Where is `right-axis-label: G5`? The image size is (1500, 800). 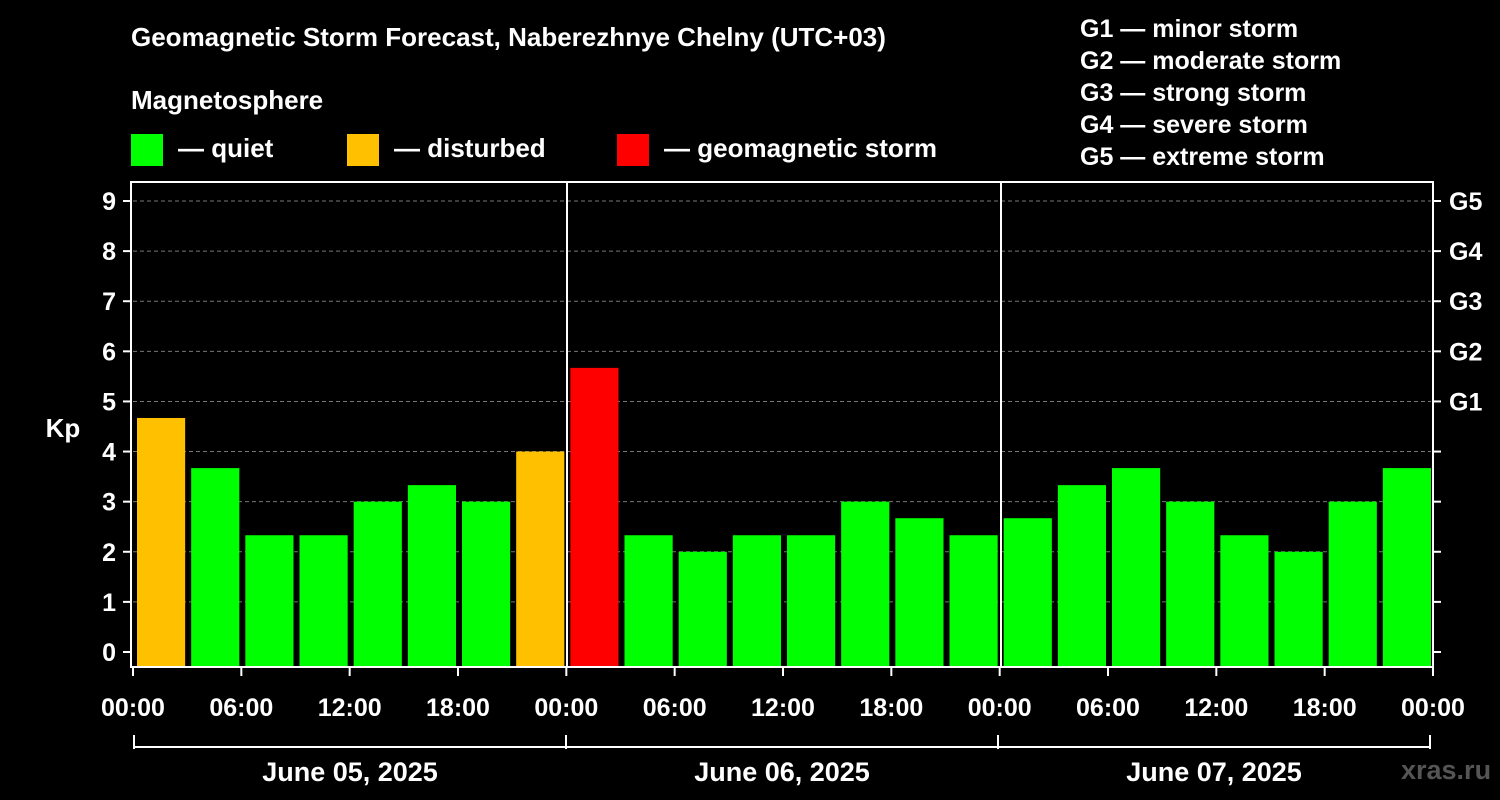
right-axis-label: G5 is located at coordinates (1465, 202).